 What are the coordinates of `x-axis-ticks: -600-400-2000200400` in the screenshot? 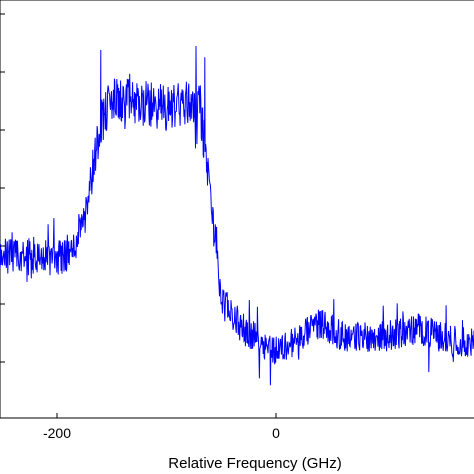 It's located at (161, 427).